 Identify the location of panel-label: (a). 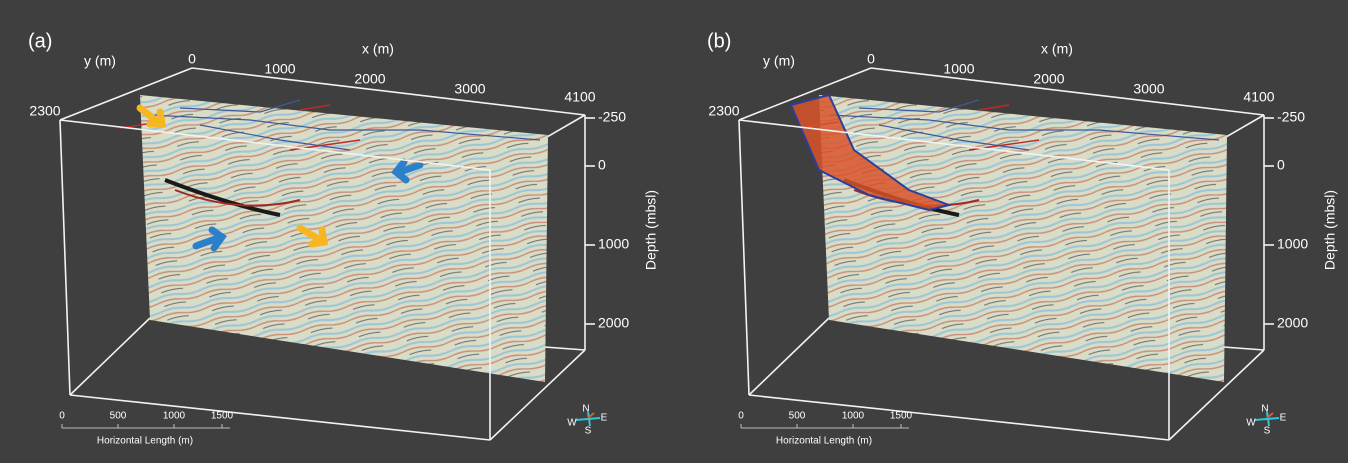
(40, 41).